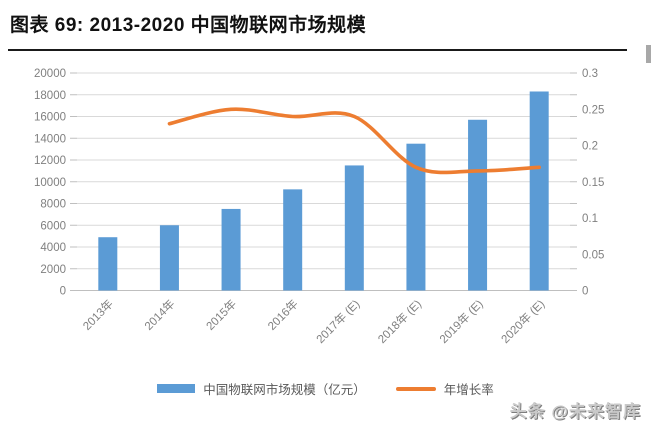 This screenshot has height=428, width=651. I want to click on x-axis-label: 2020年 (E), so click(522, 321).